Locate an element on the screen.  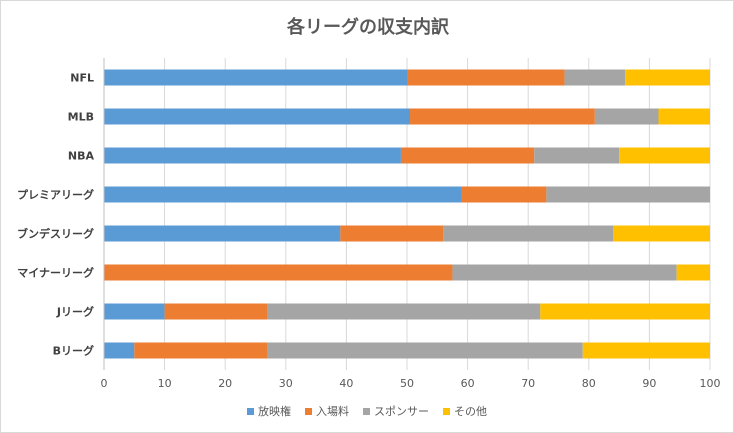
category-label: NFL is located at coordinates (82, 78).